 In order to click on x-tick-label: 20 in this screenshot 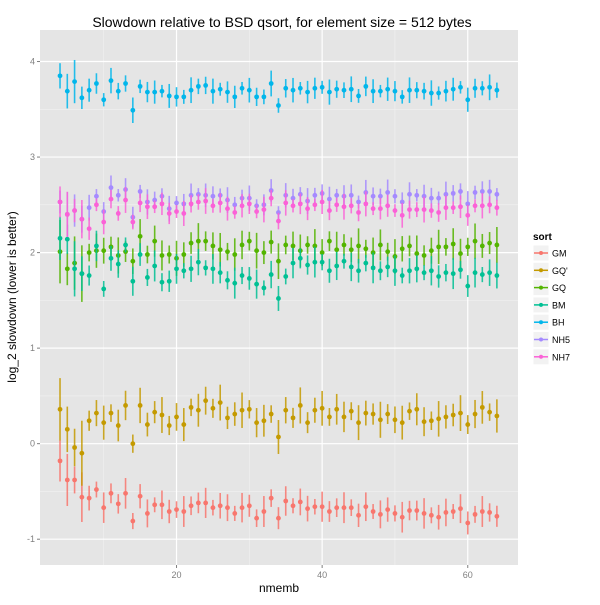, I will do `click(177, 575)`.